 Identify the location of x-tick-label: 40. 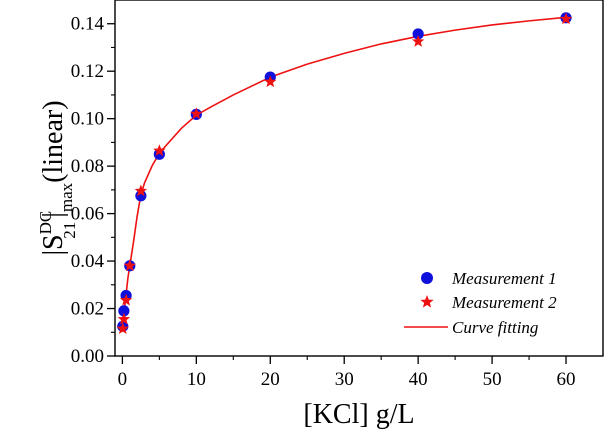
(418, 379).